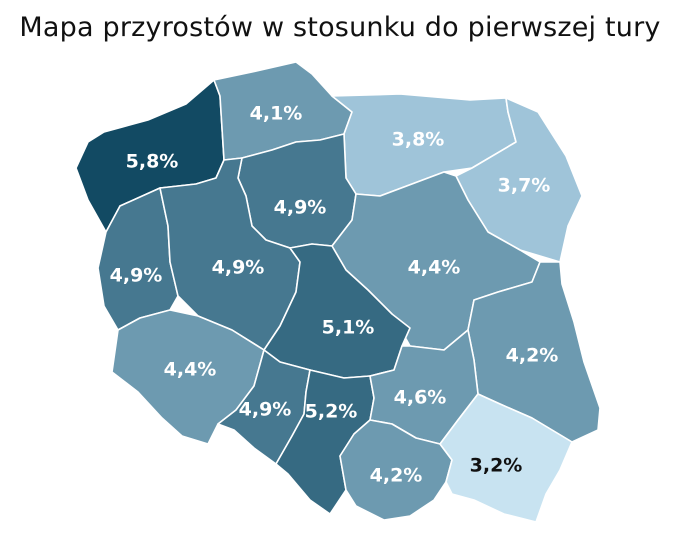 The height and width of the screenshot is (553, 680). I want to click on label-podkarpackie: 3,2%, so click(496, 466).